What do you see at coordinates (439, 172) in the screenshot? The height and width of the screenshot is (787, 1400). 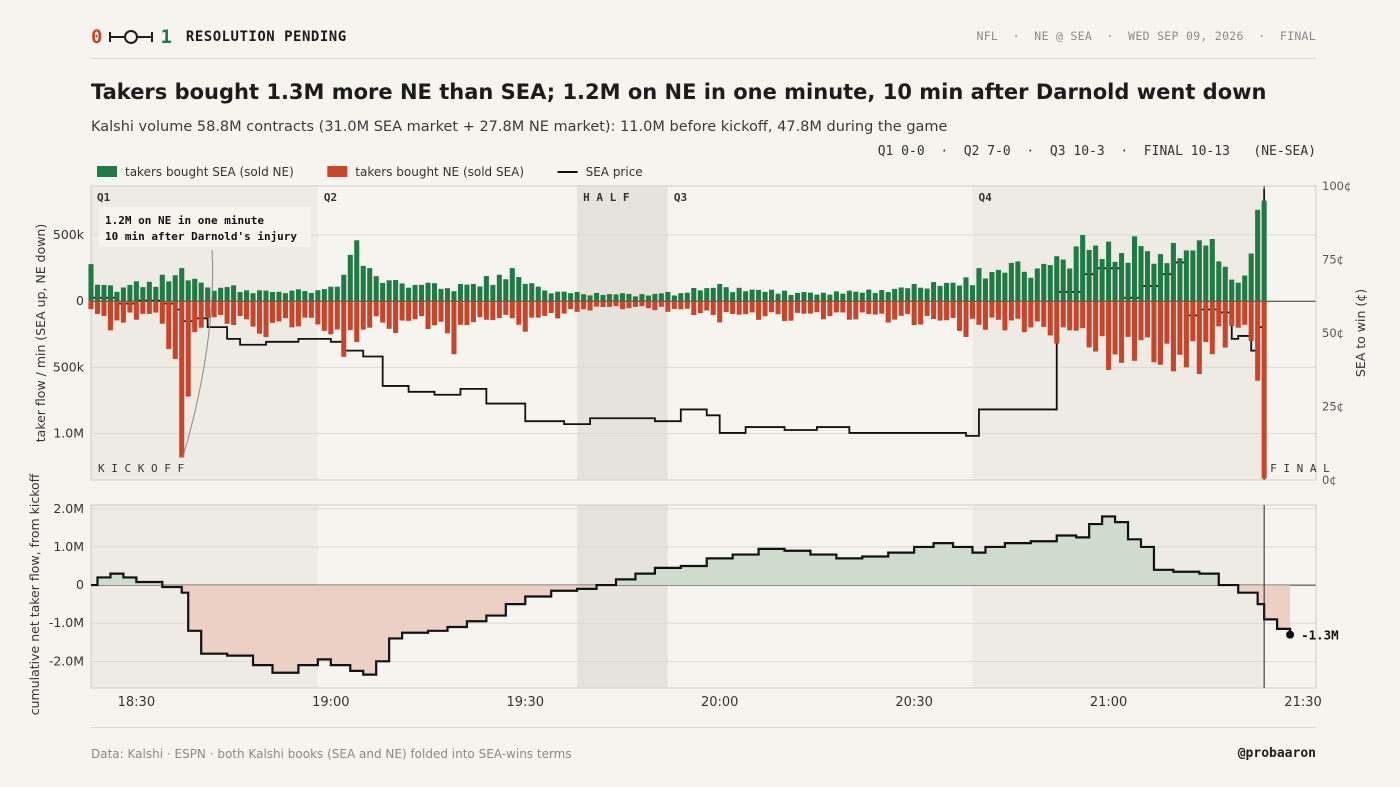 I see `legend-label: takers bought NE (sold SEA)` at bounding box center [439, 172].